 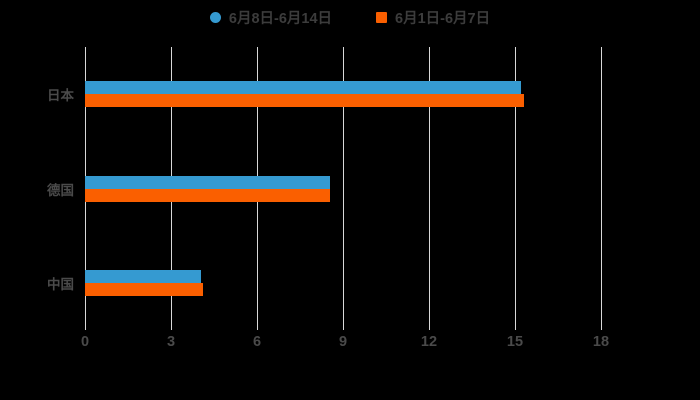 I want to click on x-axis-tick-label: 18, so click(x=601, y=342).